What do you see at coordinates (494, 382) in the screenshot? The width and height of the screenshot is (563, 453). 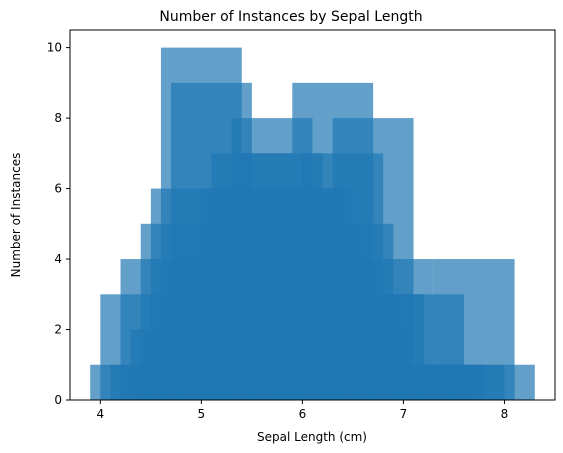 I see `bar` at bounding box center [494, 382].